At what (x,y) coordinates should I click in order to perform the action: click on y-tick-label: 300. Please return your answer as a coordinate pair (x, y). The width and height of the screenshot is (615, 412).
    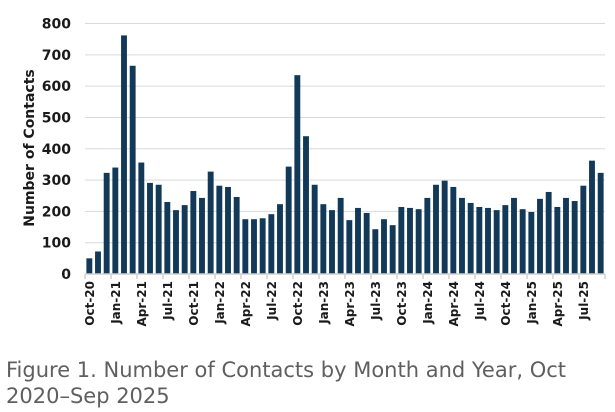
    Looking at the image, I should click on (56, 181).